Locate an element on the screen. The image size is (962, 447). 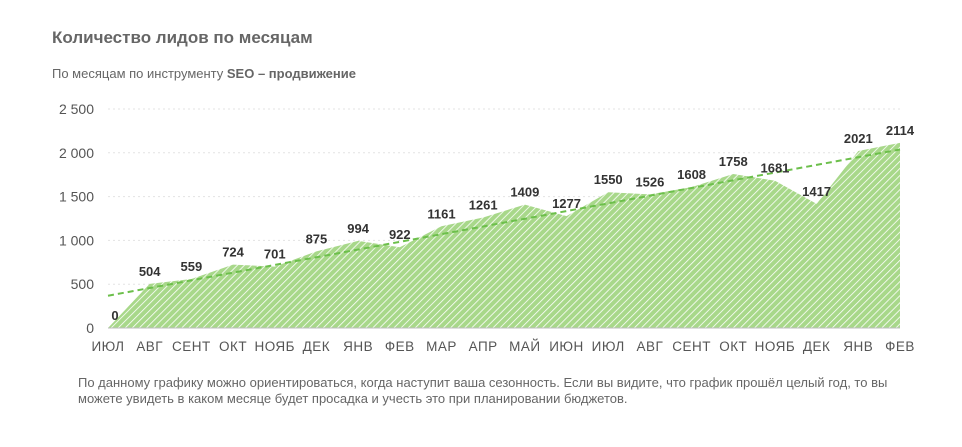
data-label: 1526 is located at coordinates (649, 181).